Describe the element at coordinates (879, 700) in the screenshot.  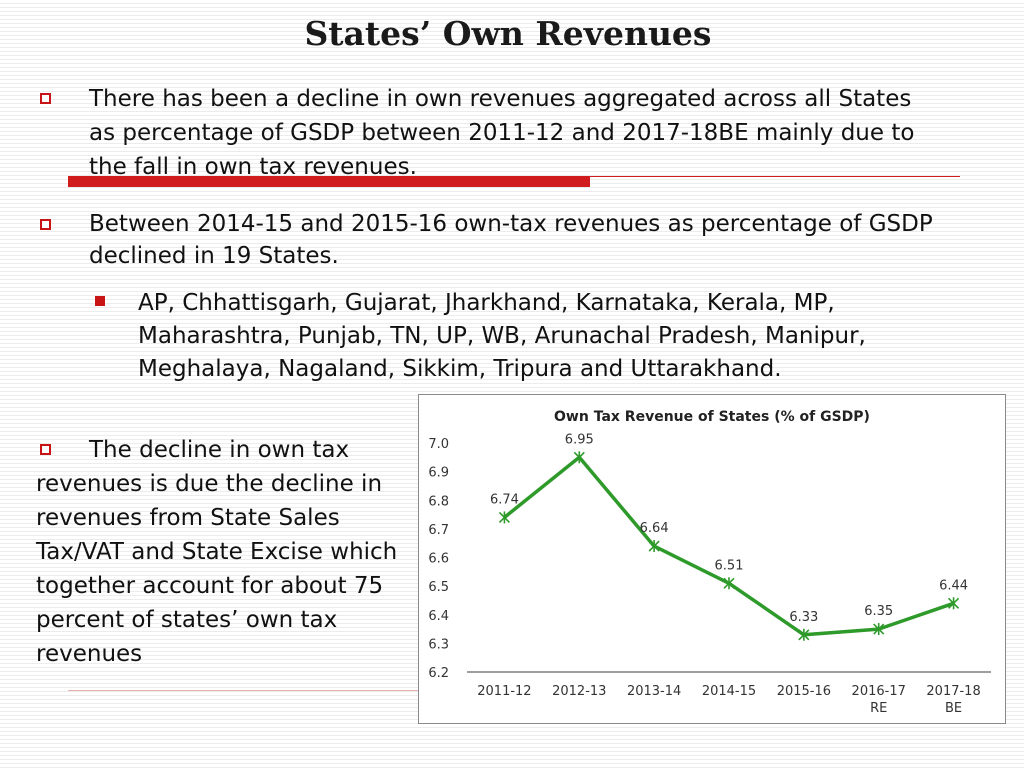
I see `x-tick-label: 2016-17 RE` at that location.